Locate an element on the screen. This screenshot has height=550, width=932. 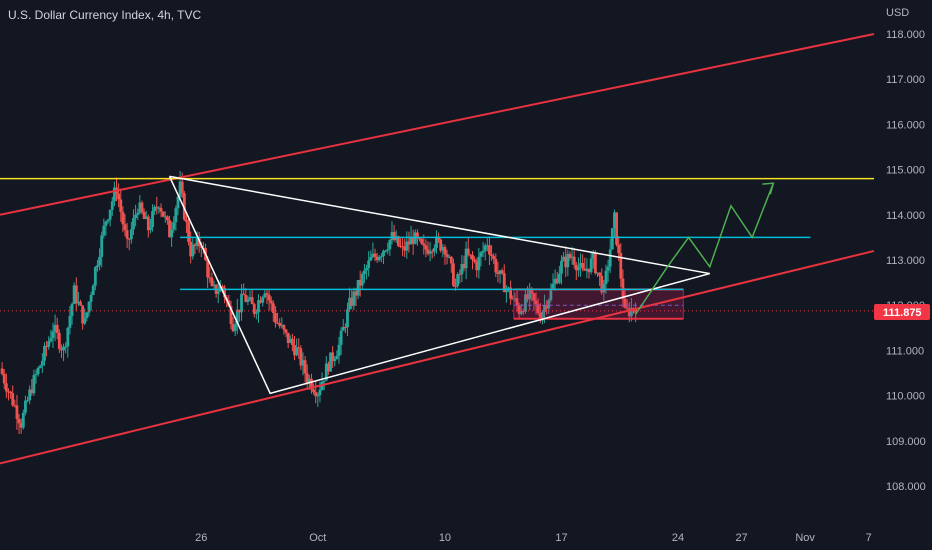
y-tick-label: 116.000 is located at coordinates (905, 125).